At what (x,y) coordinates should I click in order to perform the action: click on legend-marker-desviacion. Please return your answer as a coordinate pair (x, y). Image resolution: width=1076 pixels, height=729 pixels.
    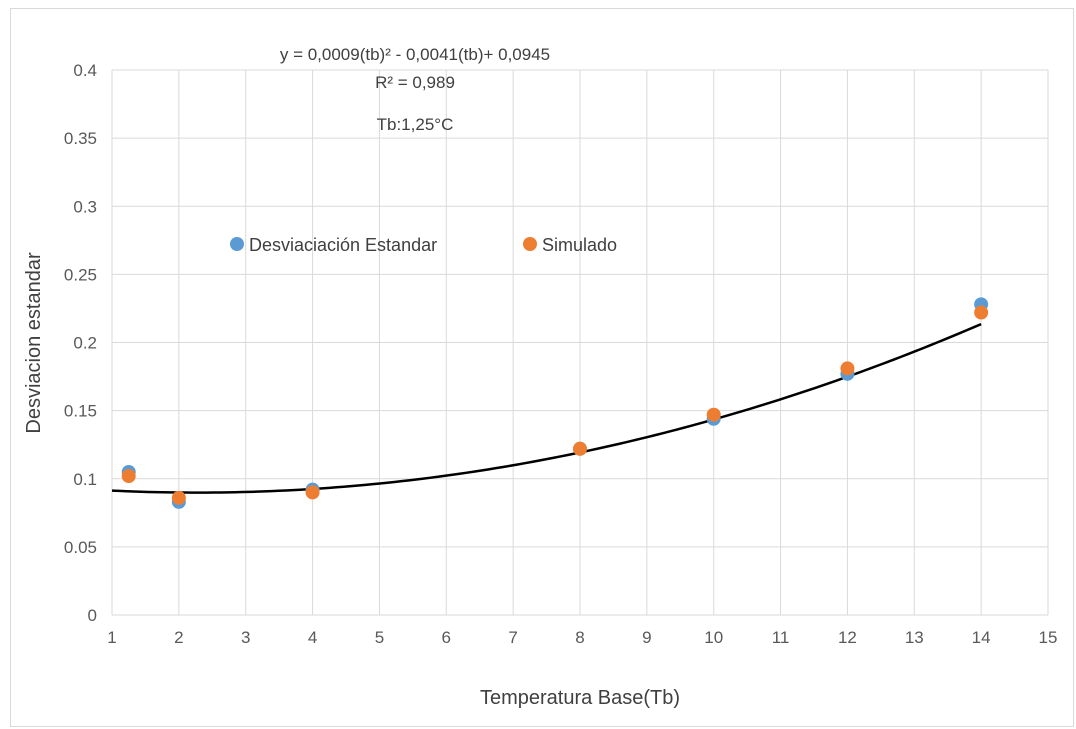
    Looking at the image, I should click on (237, 244).